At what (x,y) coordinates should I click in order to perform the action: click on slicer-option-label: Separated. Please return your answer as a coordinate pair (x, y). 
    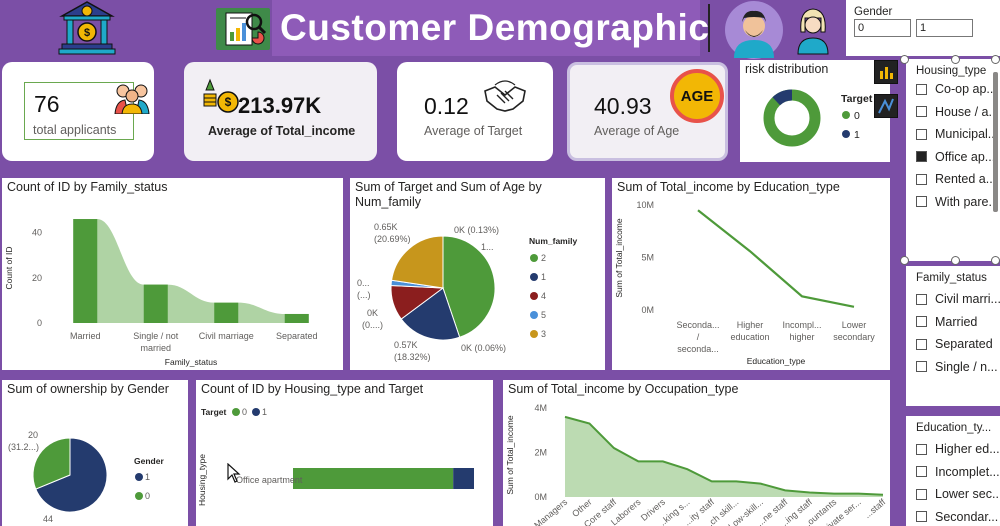
    Looking at the image, I should click on (964, 344).